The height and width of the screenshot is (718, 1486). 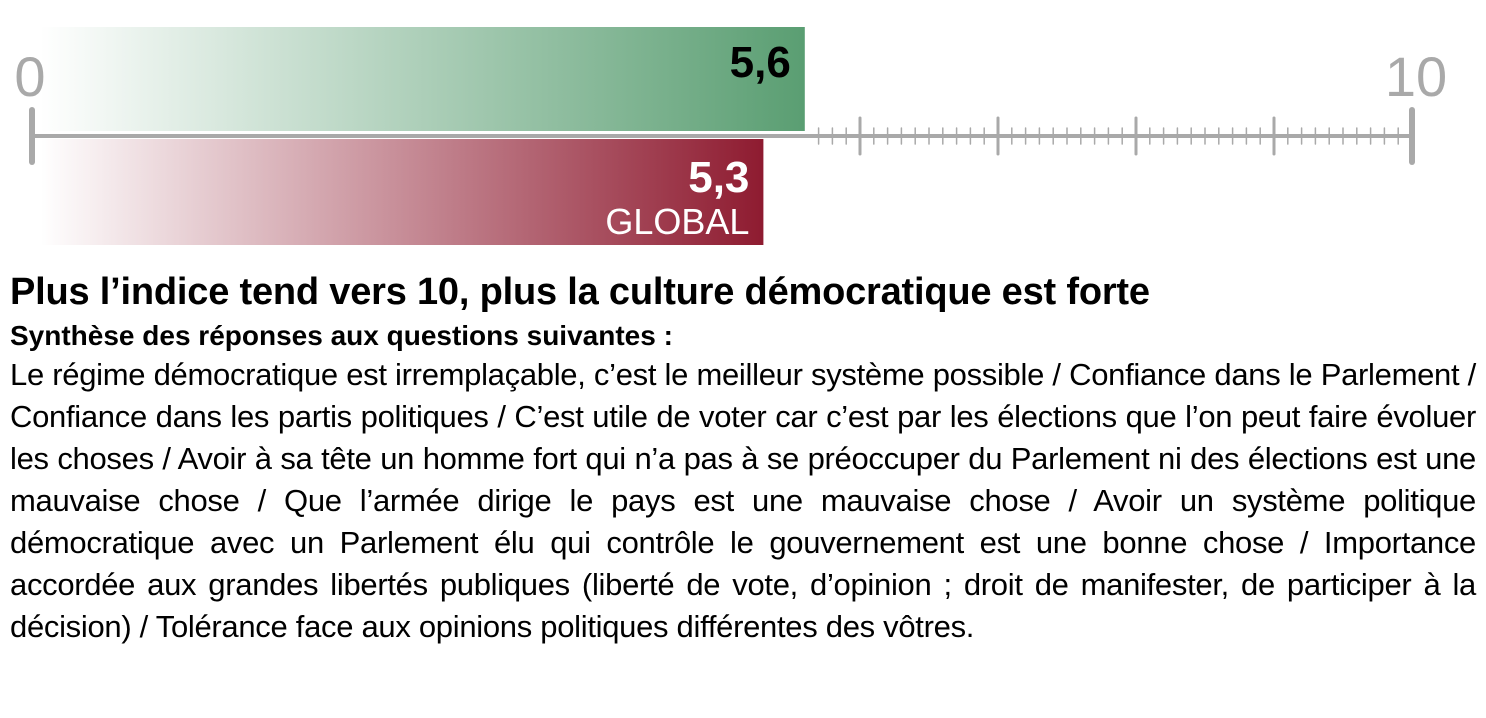 What do you see at coordinates (677, 221) in the screenshot?
I see `bar-global-sublabel: GLOBAL` at bounding box center [677, 221].